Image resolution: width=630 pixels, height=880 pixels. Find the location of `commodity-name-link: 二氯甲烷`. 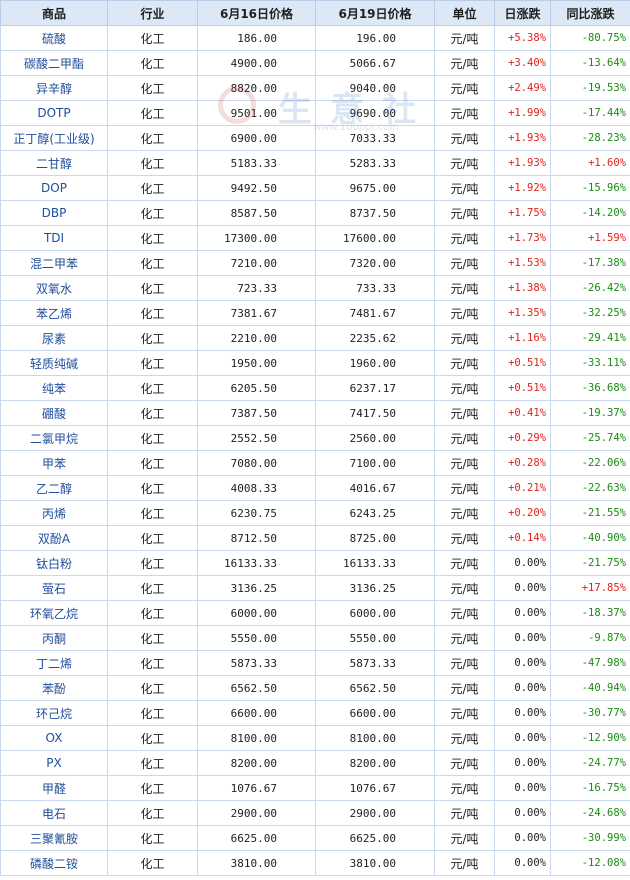

commodity-name-link: 二氯甲烷 is located at coordinates (54, 438).